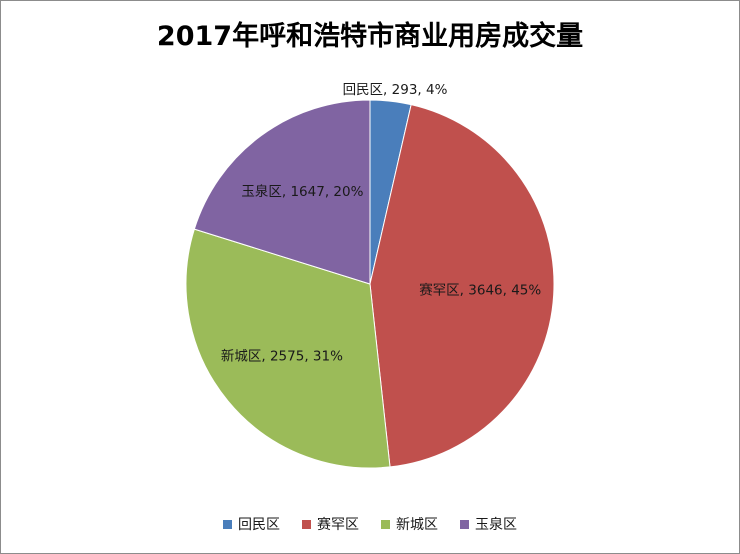 This screenshot has height=554, width=740. What do you see at coordinates (338, 525) in the screenshot?
I see `legend-label: 赛罕区` at bounding box center [338, 525].